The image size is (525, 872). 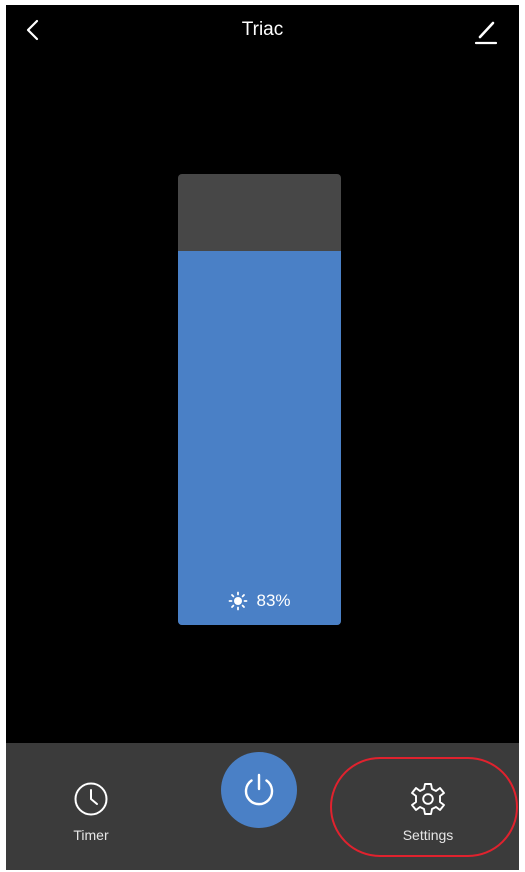 I want to click on brightness-fill, so click(x=259, y=437).